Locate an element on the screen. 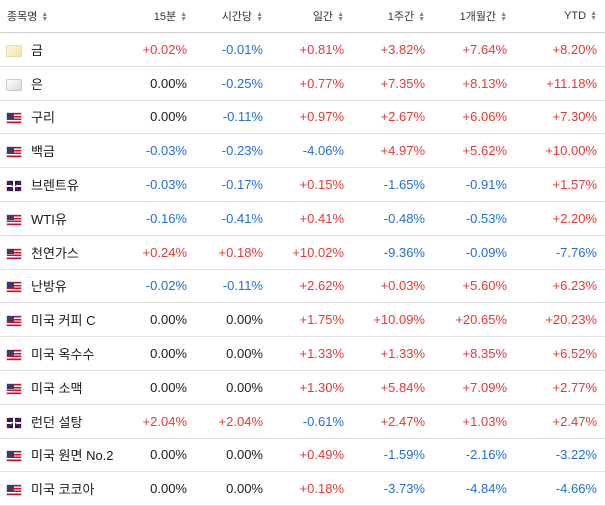 This screenshot has height=506, width=605. column-header-monthly: 1개월간 ▲ ▼ is located at coordinates (474, 16).